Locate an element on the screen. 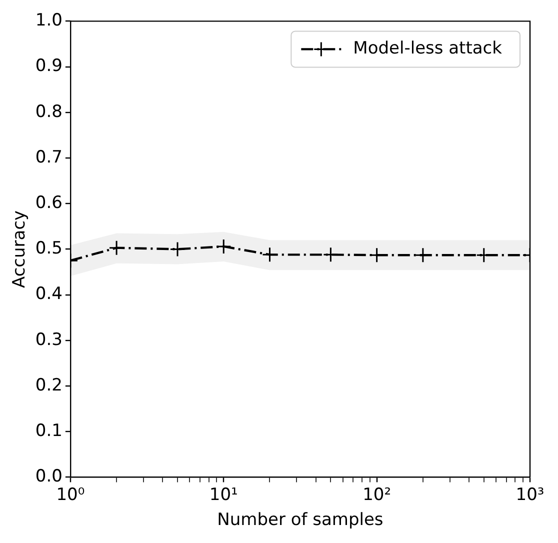 The image size is (558, 543). y-tick-label: 0.3 is located at coordinates (48, 340).